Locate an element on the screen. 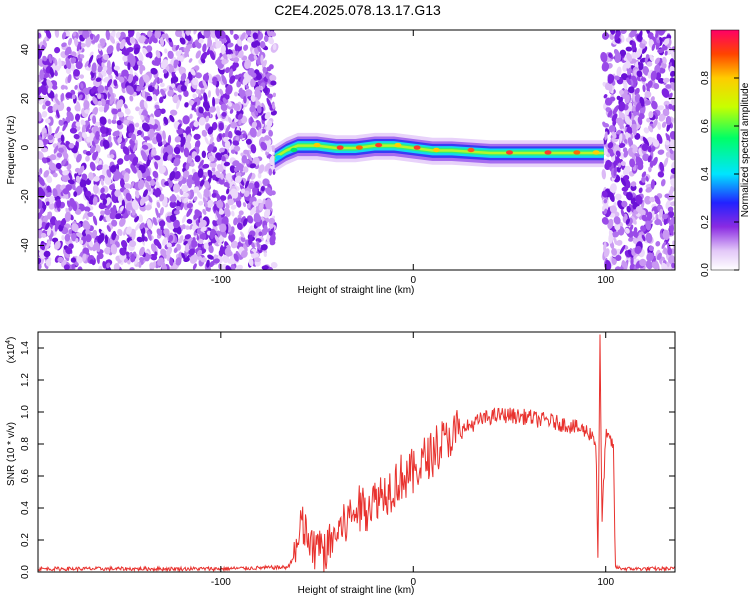 The image size is (750, 600). snr-xtick-label: 100 is located at coordinates (605, 582).